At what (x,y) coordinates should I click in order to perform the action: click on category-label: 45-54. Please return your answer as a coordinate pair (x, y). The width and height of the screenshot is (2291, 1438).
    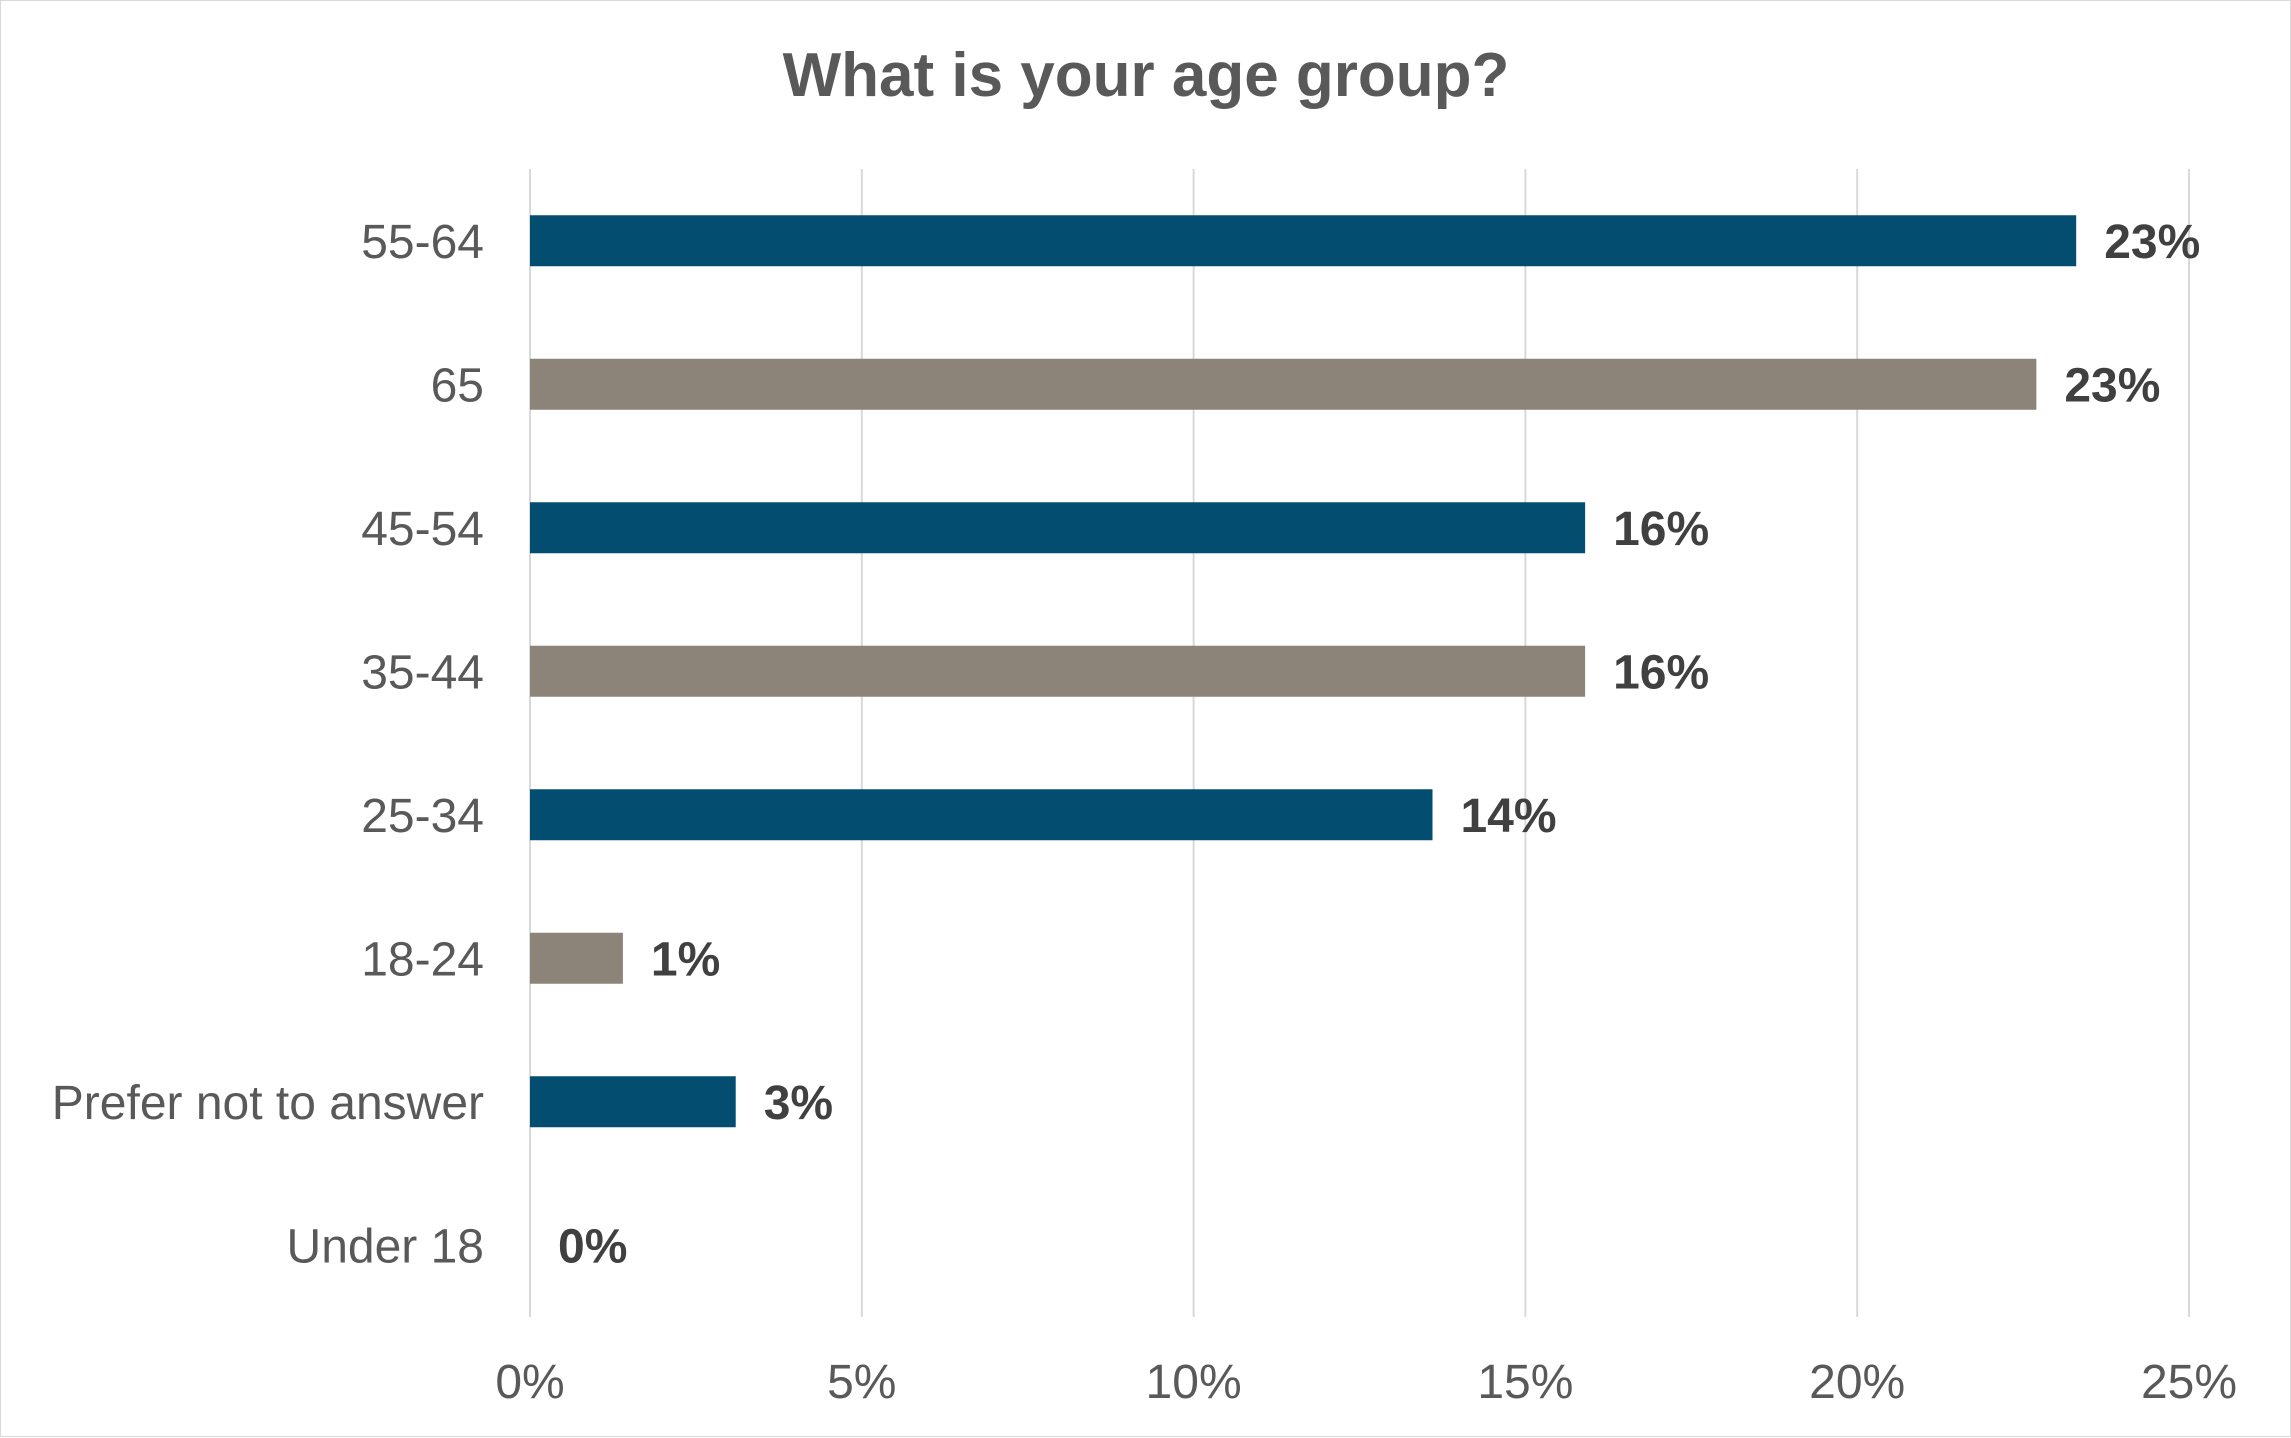
    Looking at the image, I should click on (422, 529).